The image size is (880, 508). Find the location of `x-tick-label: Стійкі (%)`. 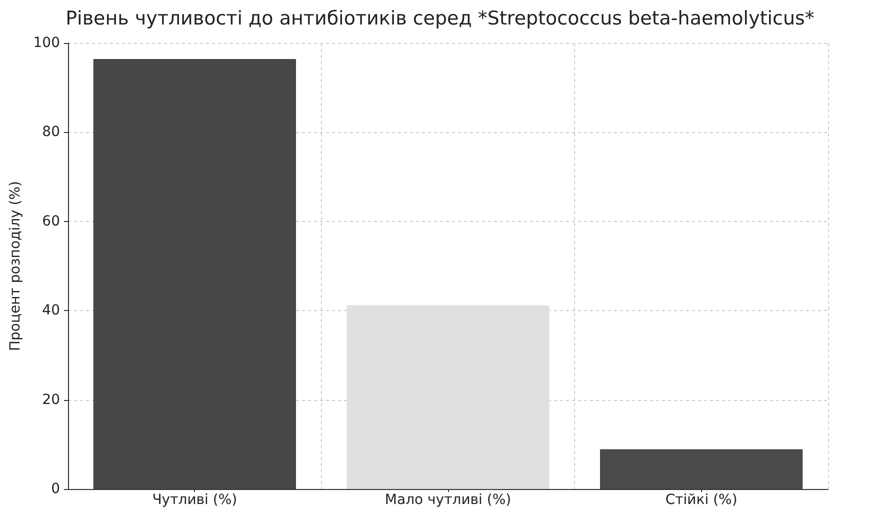

x-tick-label: Стійкі (%) is located at coordinates (701, 500).